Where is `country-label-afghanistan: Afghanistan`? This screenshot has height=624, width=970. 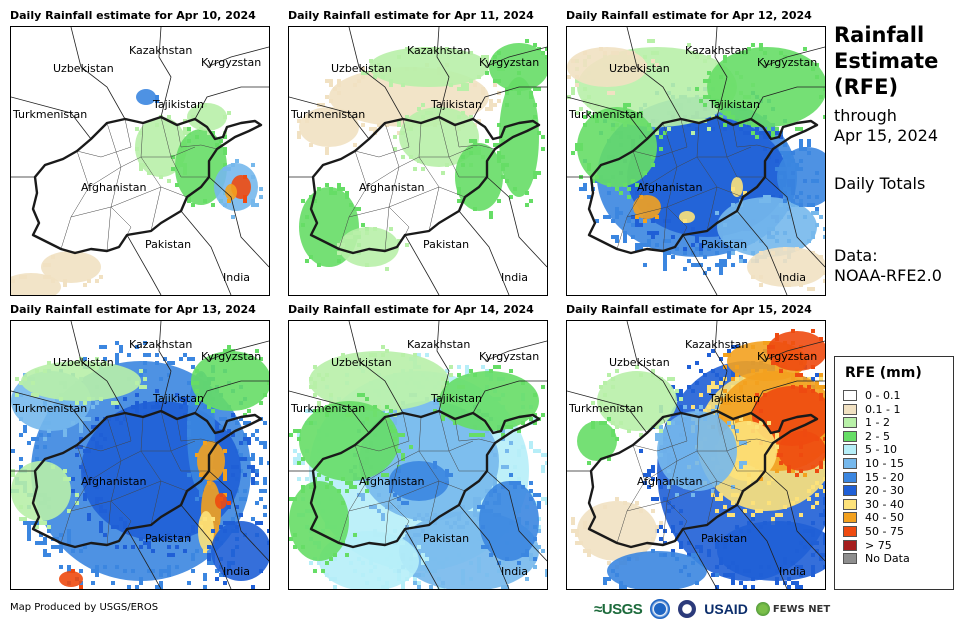
country-label-afghanistan: Afghanistan is located at coordinates (392, 187).